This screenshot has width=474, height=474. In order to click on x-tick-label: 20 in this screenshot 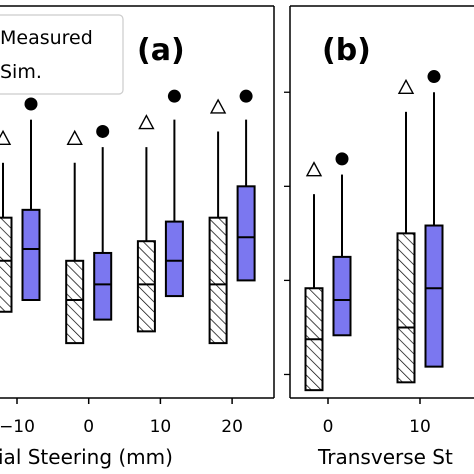, I will do `click(232, 427)`.